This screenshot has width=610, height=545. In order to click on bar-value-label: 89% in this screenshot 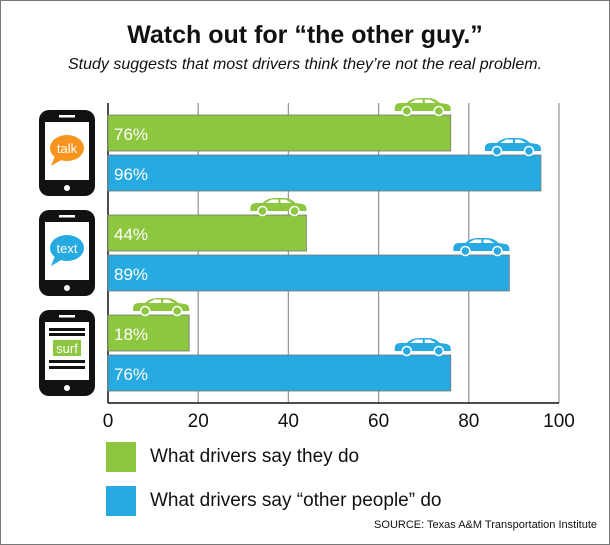, I will do `click(131, 274)`.